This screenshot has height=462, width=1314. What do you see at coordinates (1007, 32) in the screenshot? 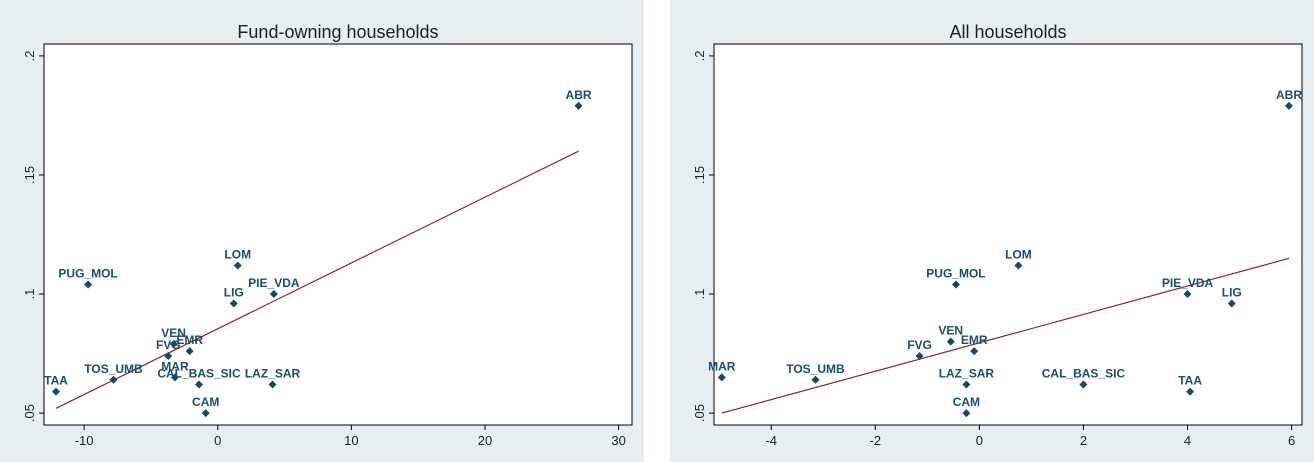
I see `chart-title: All households` at bounding box center [1007, 32].